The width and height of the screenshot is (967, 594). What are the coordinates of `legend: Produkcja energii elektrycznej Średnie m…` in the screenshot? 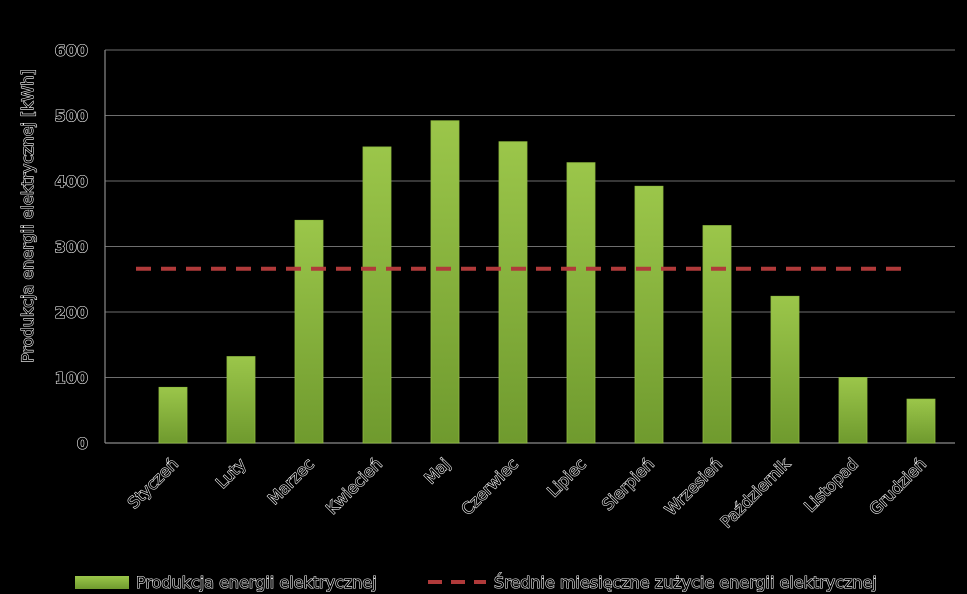 It's located at (476, 582).